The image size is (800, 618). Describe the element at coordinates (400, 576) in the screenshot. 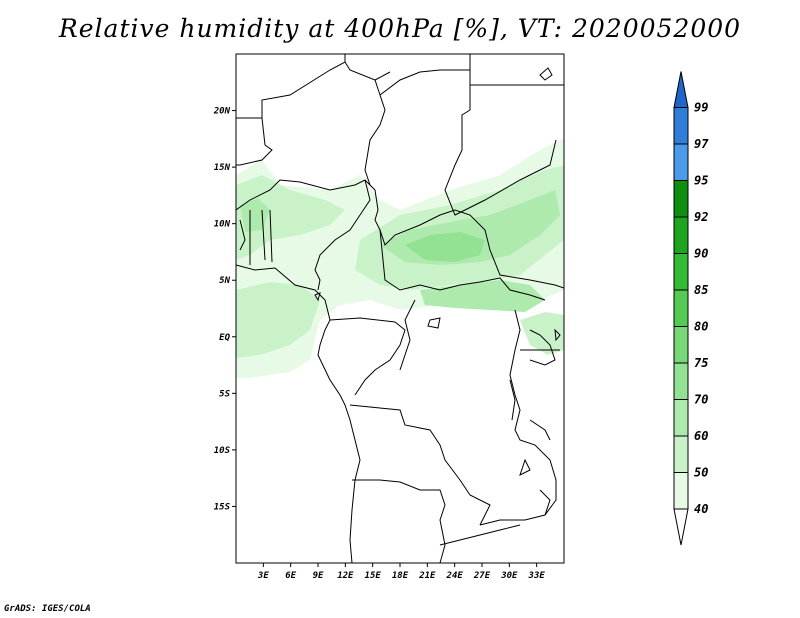

I see `lon-tick-label: 18E` at that location.